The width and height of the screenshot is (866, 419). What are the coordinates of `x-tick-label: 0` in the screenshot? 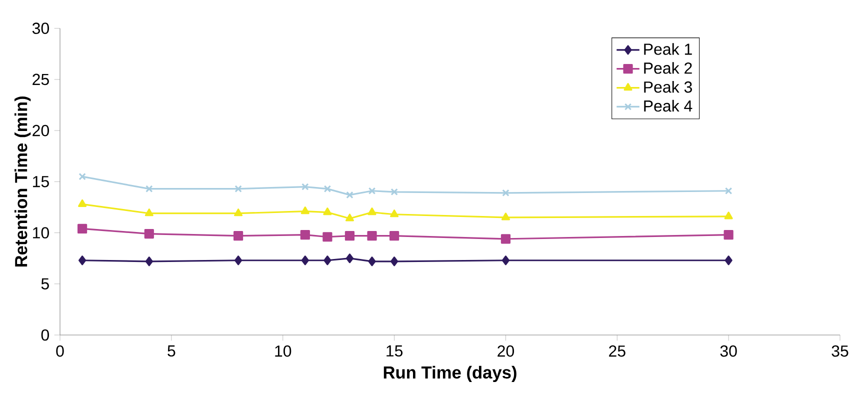 It's located at (60, 351).